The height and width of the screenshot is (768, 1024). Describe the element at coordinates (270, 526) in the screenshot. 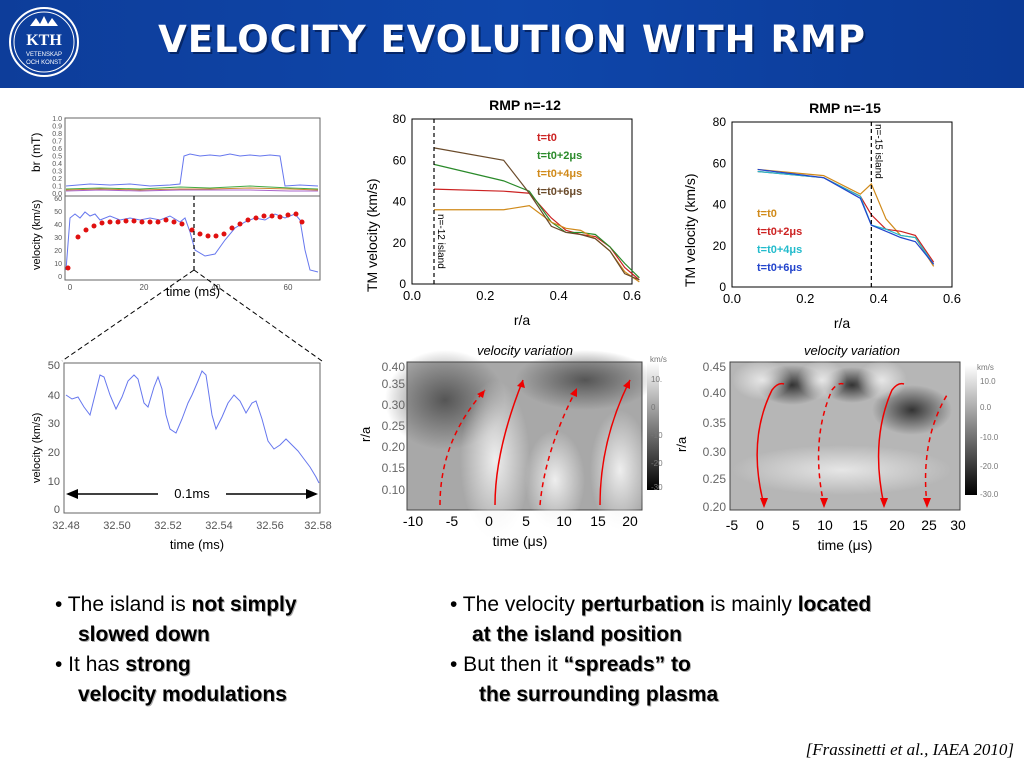

I see `zoom-xtick: 32.56` at that location.